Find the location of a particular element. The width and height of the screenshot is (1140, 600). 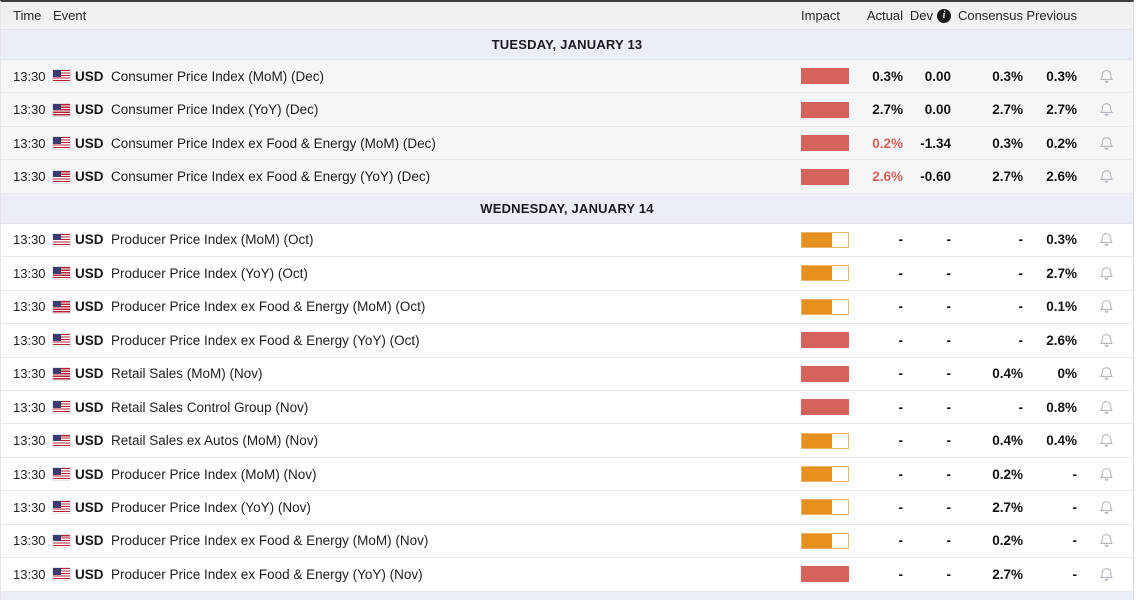

previous-value: 0.3% is located at coordinates (1061, 240).